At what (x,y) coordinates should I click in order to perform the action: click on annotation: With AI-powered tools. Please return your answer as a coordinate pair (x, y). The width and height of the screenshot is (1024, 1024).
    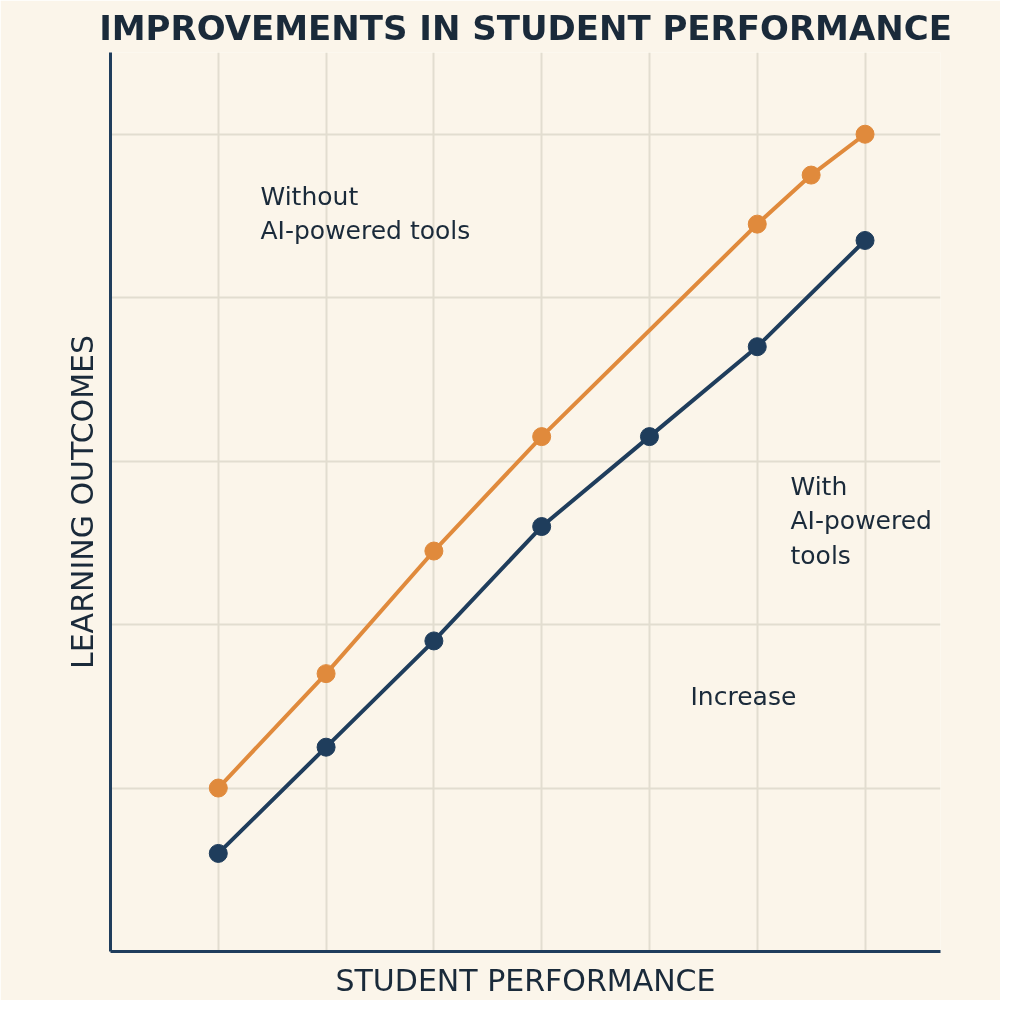
    Looking at the image, I should click on (861, 521).